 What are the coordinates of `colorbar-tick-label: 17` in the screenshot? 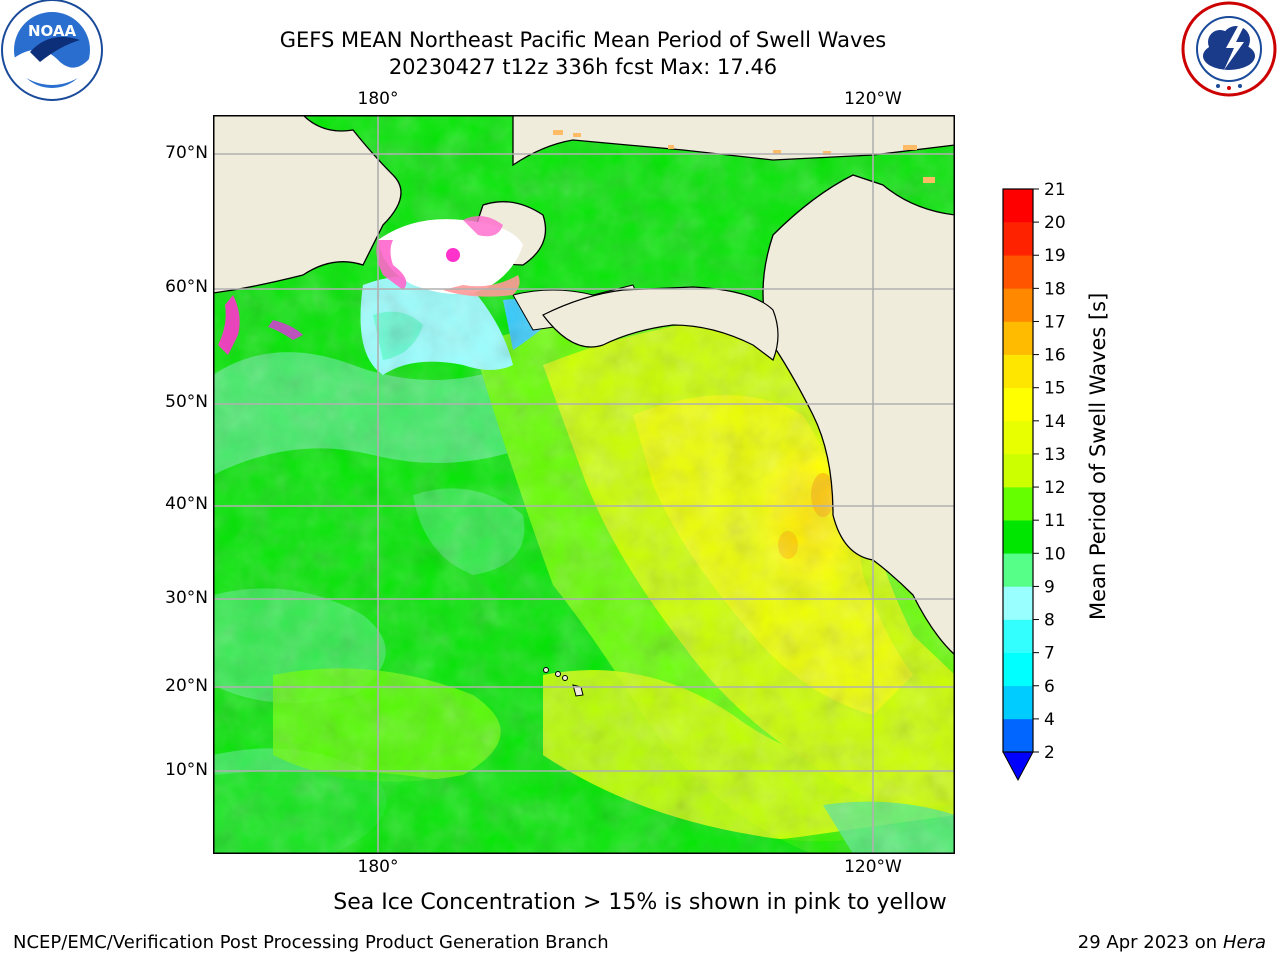 It's located at (1055, 322).